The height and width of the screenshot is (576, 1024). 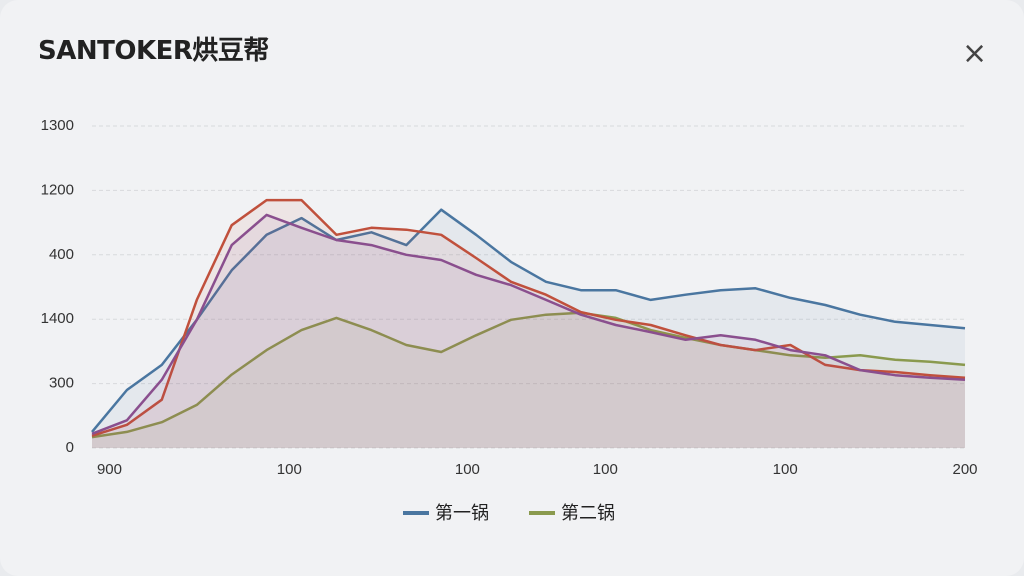 What do you see at coordinates (57, 318) in the screenshot?
I see `y-tick-label: 1400` at bounding box center [57, 318].